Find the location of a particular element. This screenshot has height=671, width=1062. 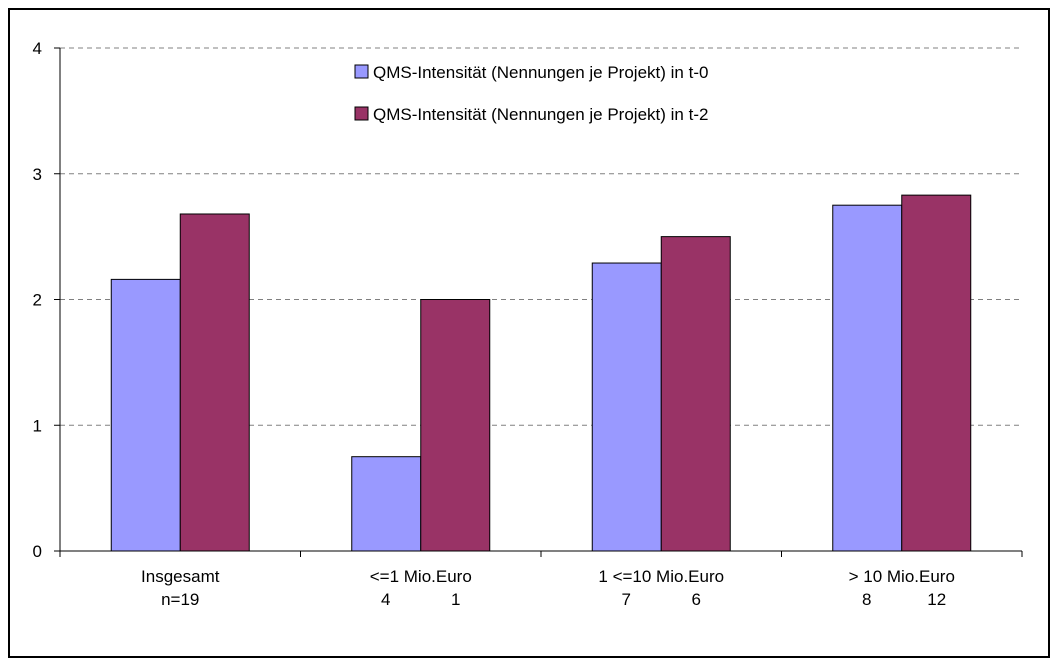

x-sublabel-0-0: n=19 is located at coordinates (180, 599).